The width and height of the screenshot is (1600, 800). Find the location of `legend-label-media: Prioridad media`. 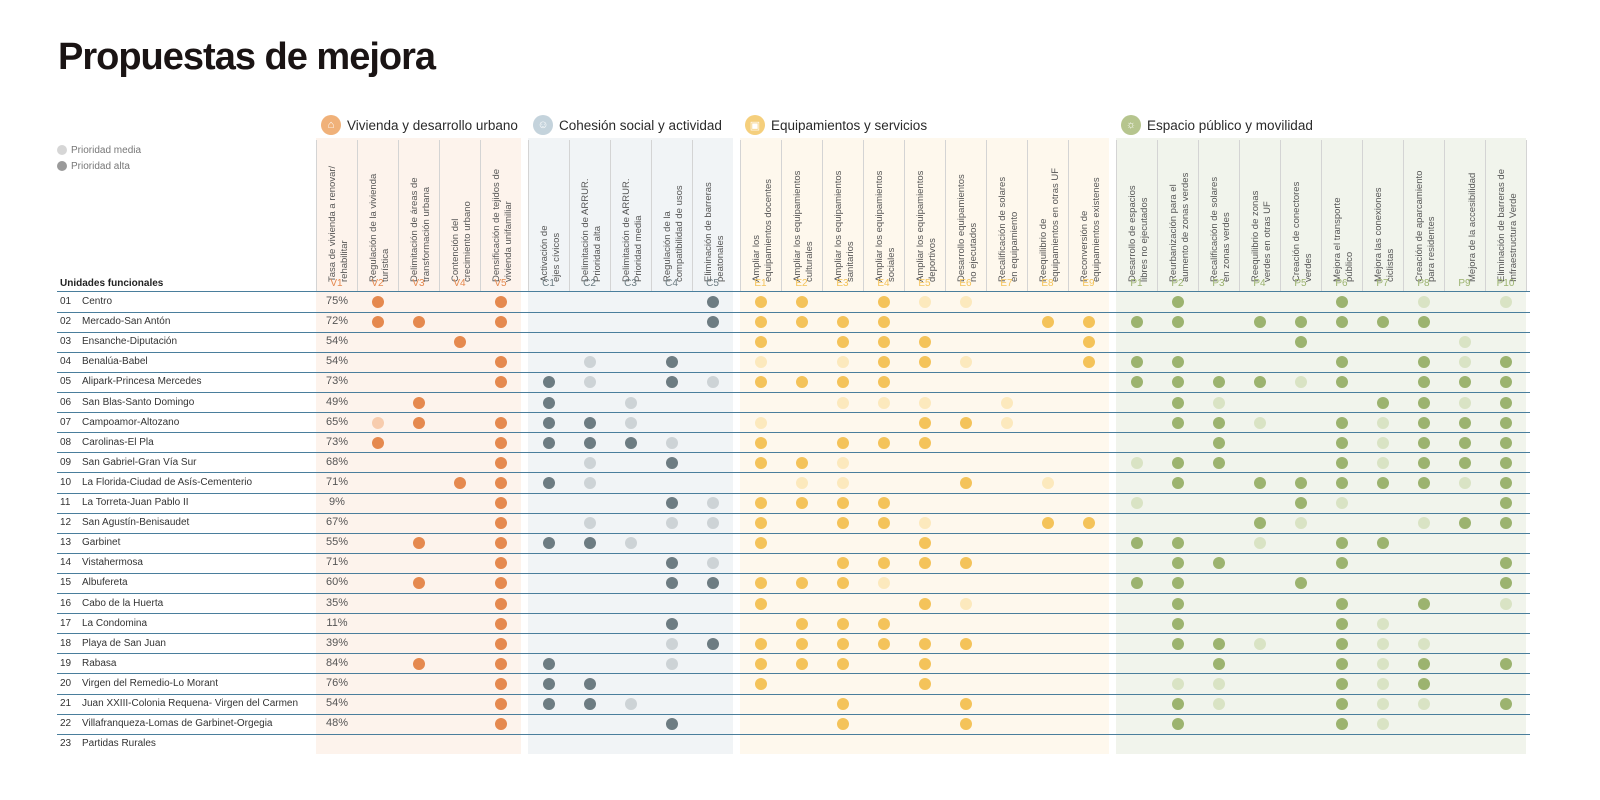

legend-label-media: Prioridad media is located at coordinates (106, 150).